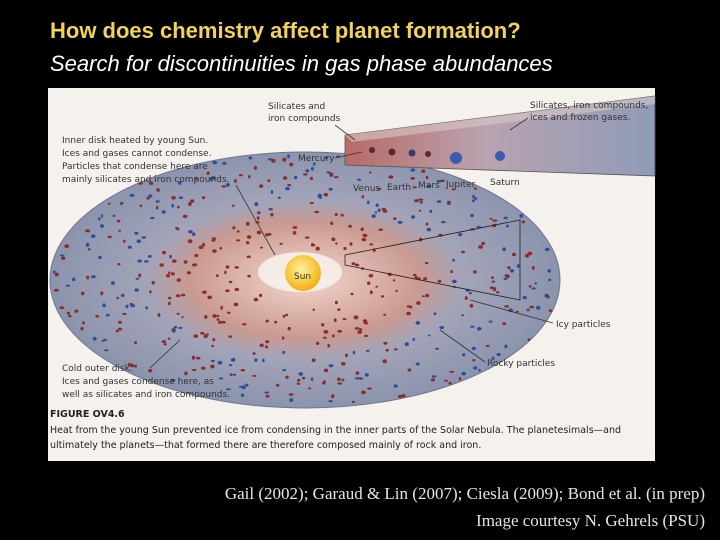  Describe the element at coordinates (136, 154) in the screenshot. I see `figure-label: Ices and gases cannot condense.` at that location.